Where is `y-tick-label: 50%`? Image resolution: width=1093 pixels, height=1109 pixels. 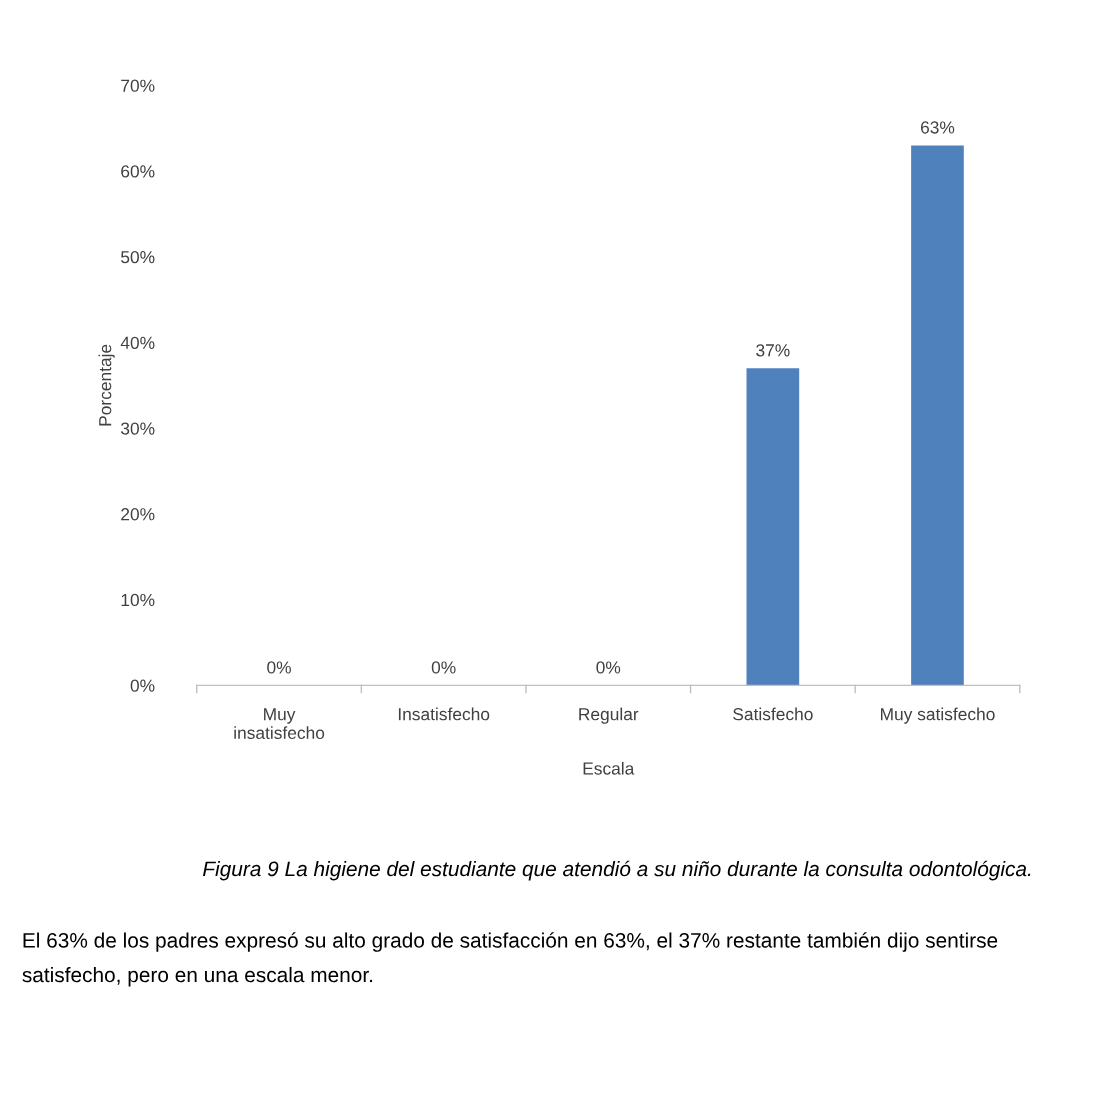 y-tick-label: 50% is located at coordinates (138, 257).